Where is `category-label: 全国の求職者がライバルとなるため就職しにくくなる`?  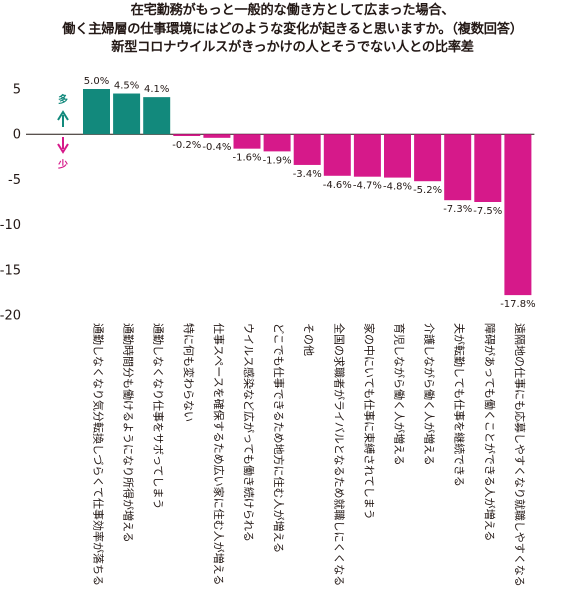
category-label: 全国の求職者がライバルとなるため就職しにくくなる is located at coordinates (339, 454).